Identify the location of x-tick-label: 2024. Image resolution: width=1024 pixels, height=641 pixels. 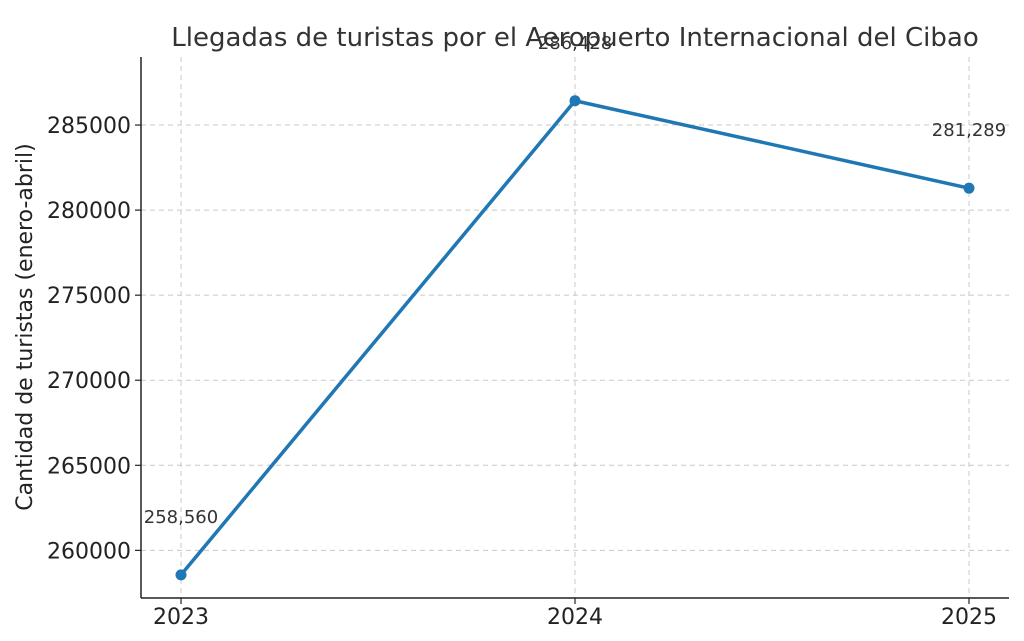
(575, 617).